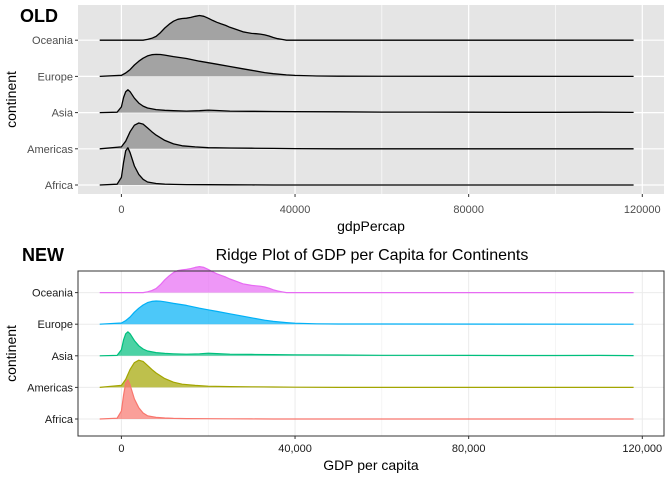  I want to click on new-ridge-fill-europe, so click(366, 313).